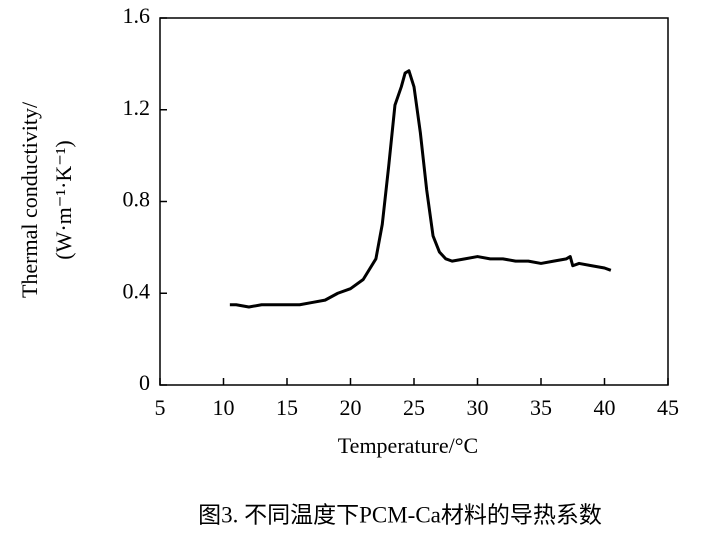 The width and height of the screenshot is (703, 547). Describe the element at coordinates (160, 407) in the screenshot. I see `x-tick-label: 5` at that location.